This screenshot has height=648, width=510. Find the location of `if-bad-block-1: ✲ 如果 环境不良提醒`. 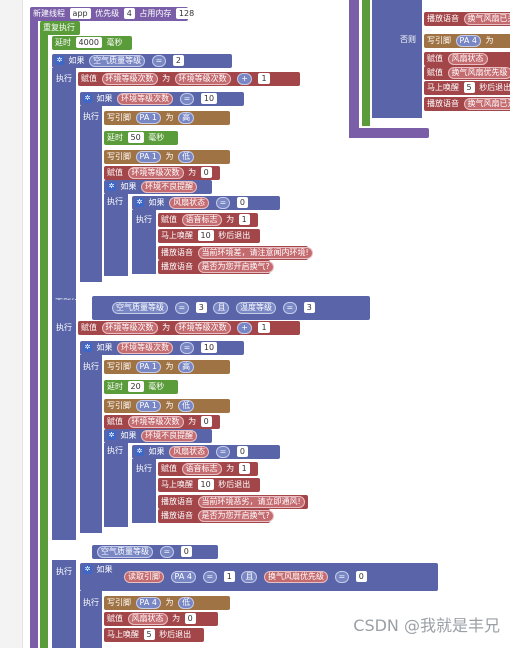

if-bad-block-1: ✲ 如果 环境不良提醒 is located at coordinates (158, 187).